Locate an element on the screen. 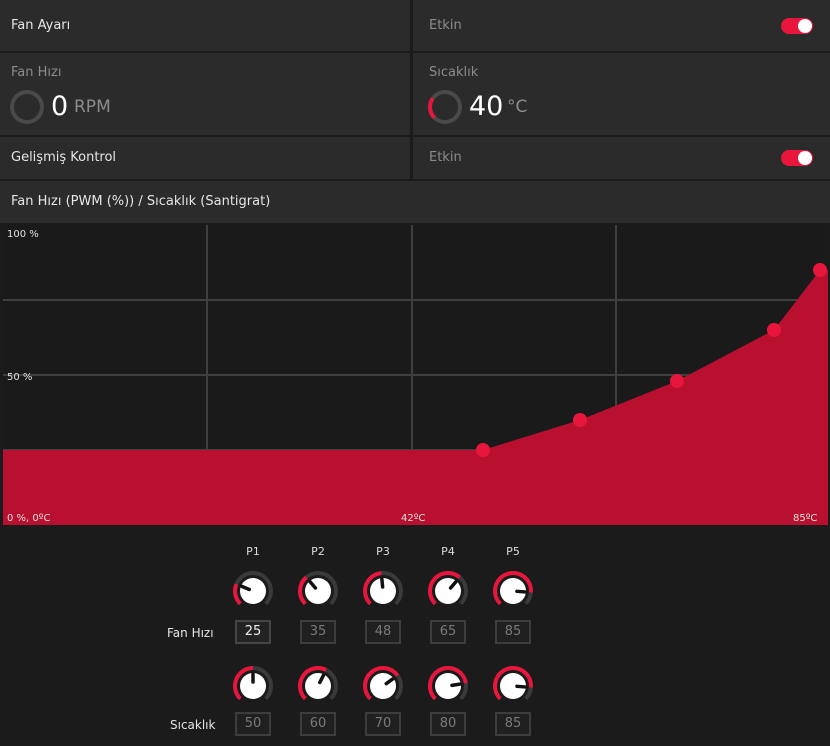 The height and width of the screenshot is (746, 830). temperature-unit: °C is located at coordinates (517, 107).